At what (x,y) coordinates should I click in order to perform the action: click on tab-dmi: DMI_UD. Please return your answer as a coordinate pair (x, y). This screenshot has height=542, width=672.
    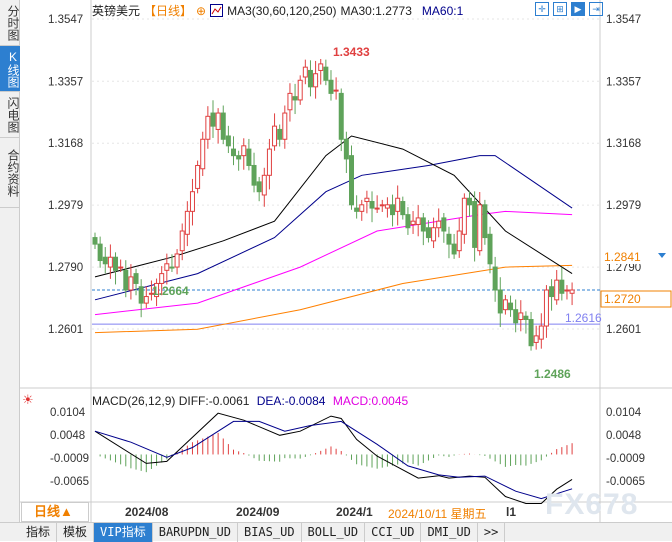
    Looking at the image, I should click on (449, 532).